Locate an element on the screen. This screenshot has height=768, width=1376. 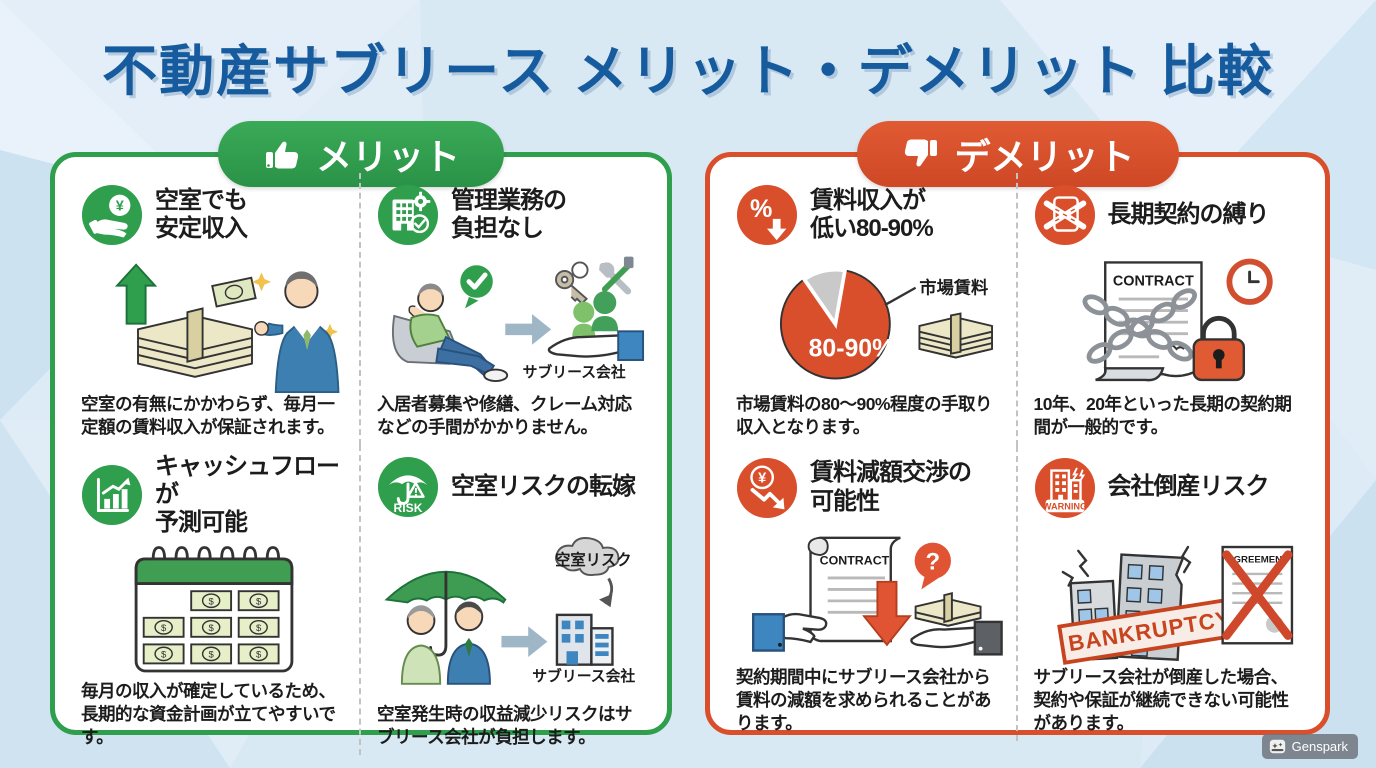
chained-document-illustration: CONTRACT is located at coordinates (1169, 321).